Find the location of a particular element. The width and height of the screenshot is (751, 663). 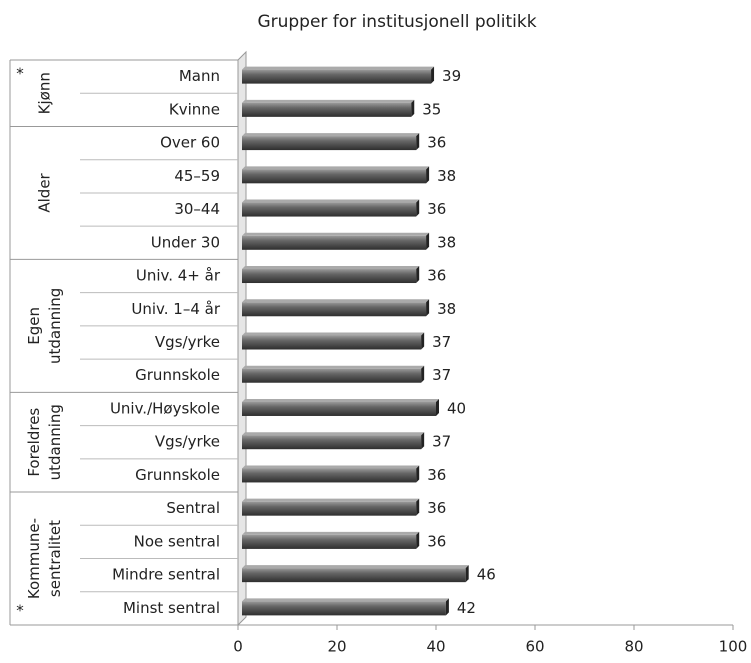

group-label: Egen is located at coordinates (34, 326).